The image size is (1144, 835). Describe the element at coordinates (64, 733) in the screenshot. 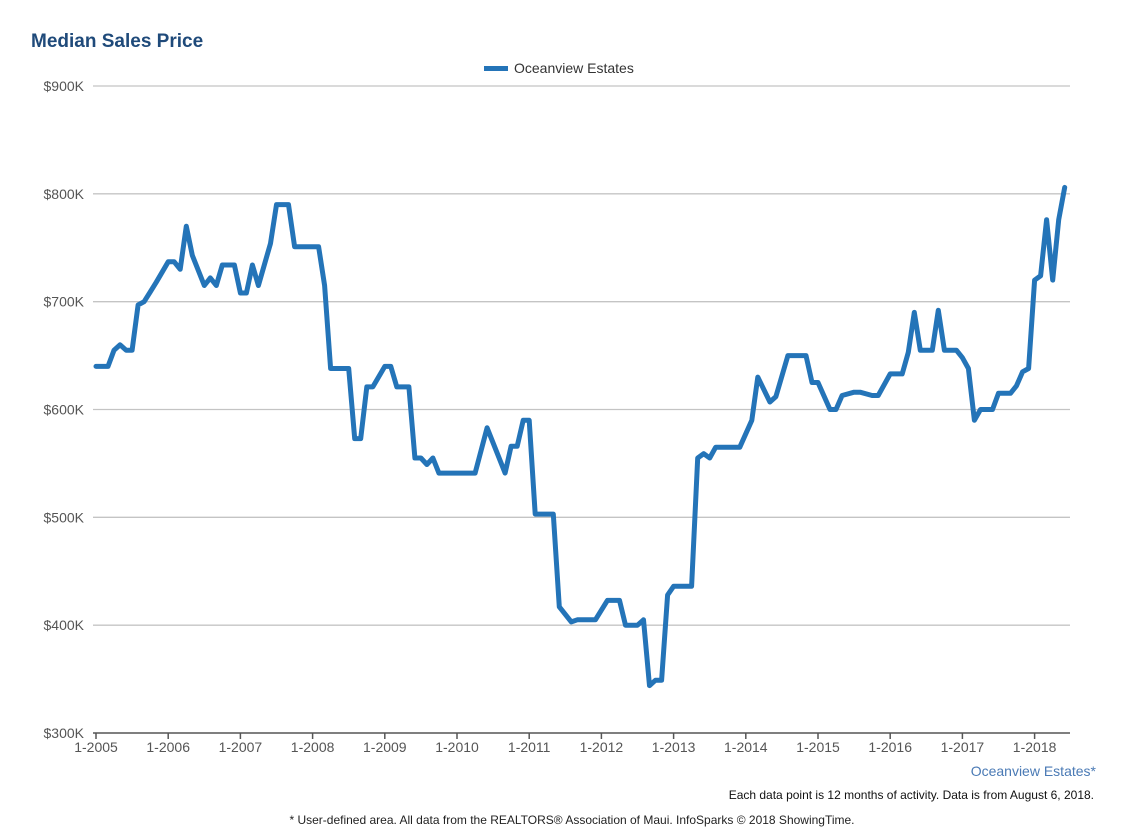

I see `y-tick-label: $300K` at that location.